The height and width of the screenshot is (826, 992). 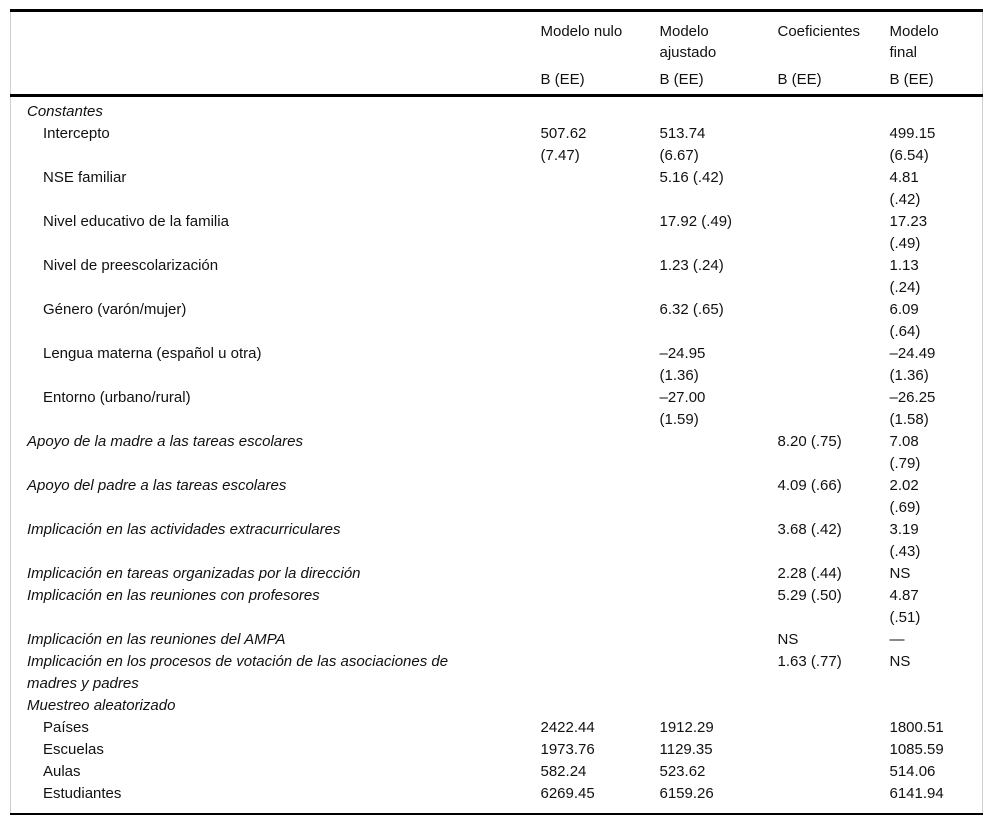 What do you see at coordinates (686, 793) in the screenshot?
I see `value-cell: 6159.26` at bounding box center [686, 793].